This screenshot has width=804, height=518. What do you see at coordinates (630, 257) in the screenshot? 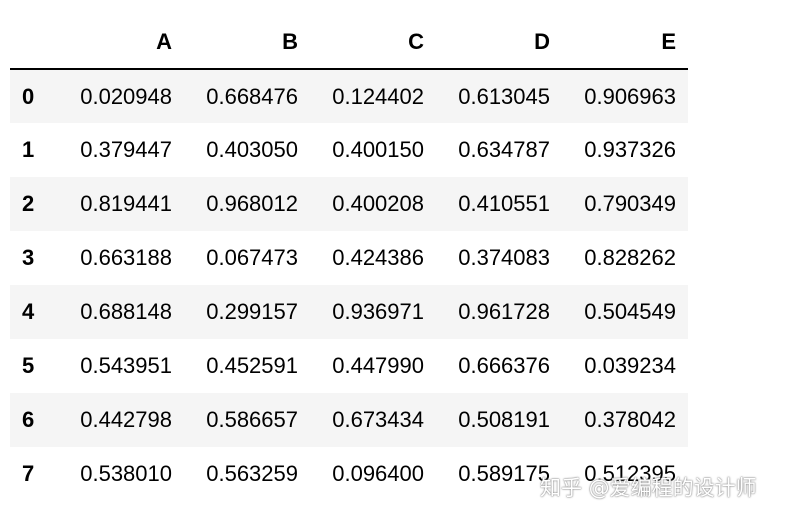
I see `cell: 0.828262` at bounding box center [630, 257].